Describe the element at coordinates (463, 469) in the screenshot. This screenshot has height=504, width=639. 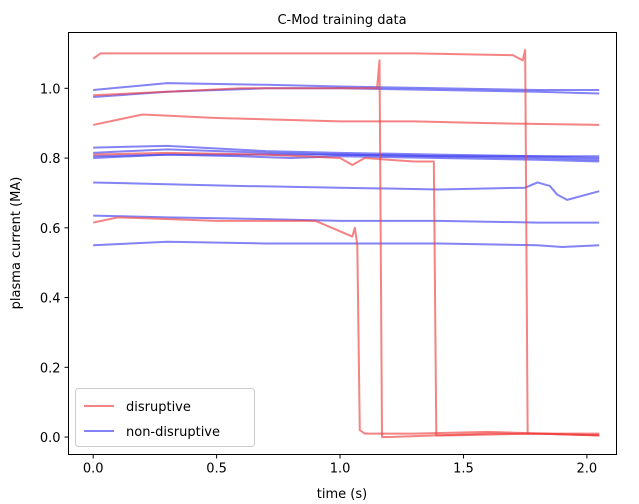
I see `x-tick-label: 1.5` at that location.